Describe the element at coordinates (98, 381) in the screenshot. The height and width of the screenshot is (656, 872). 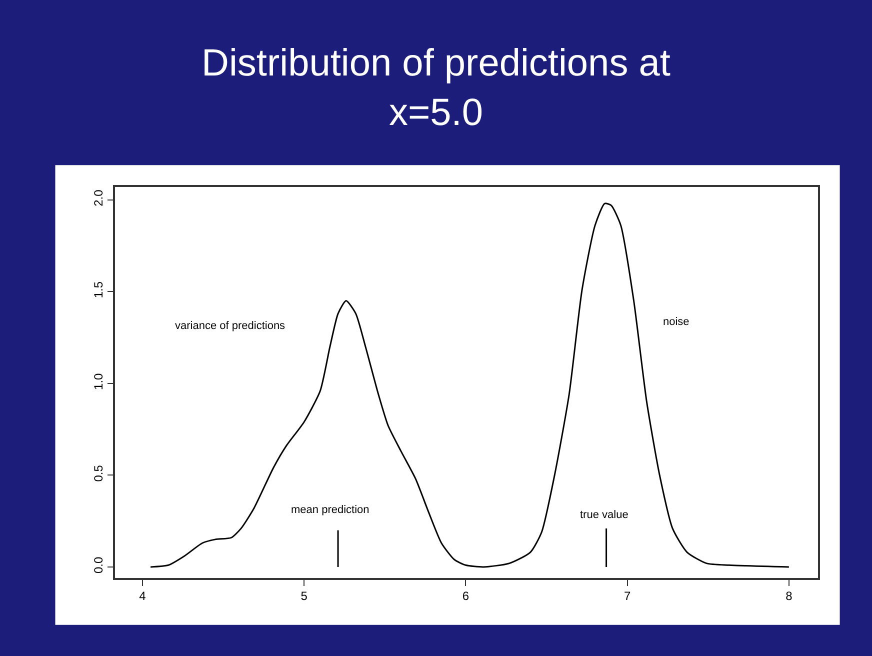
I see `y-tick-label: 1.0` at that location.